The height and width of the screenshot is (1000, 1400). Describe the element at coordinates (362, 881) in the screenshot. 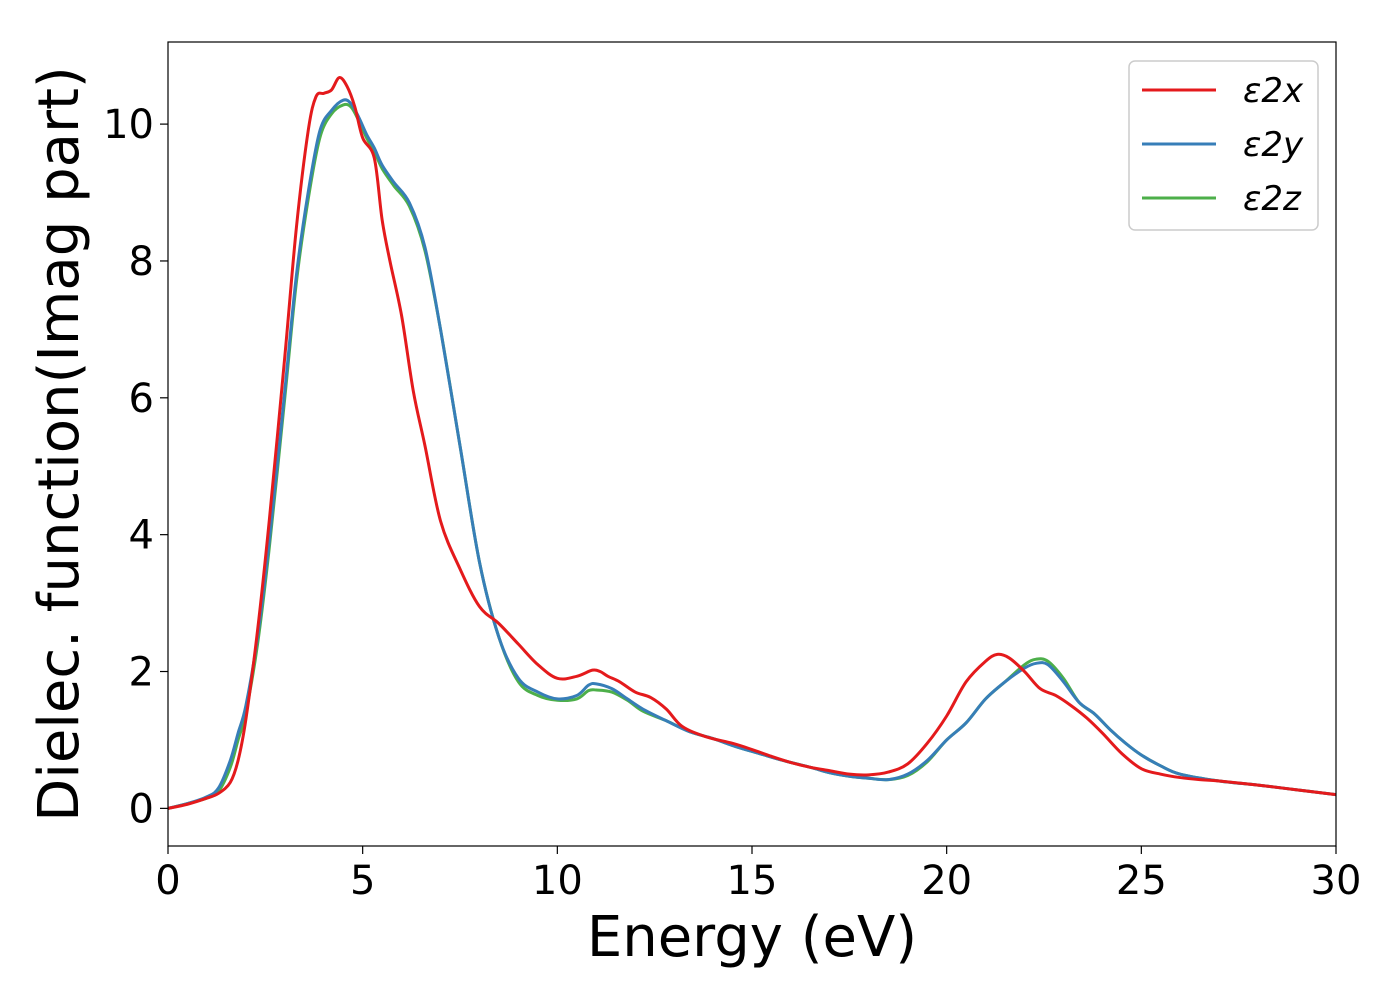

I see `x-tick-label: 5` at that location.